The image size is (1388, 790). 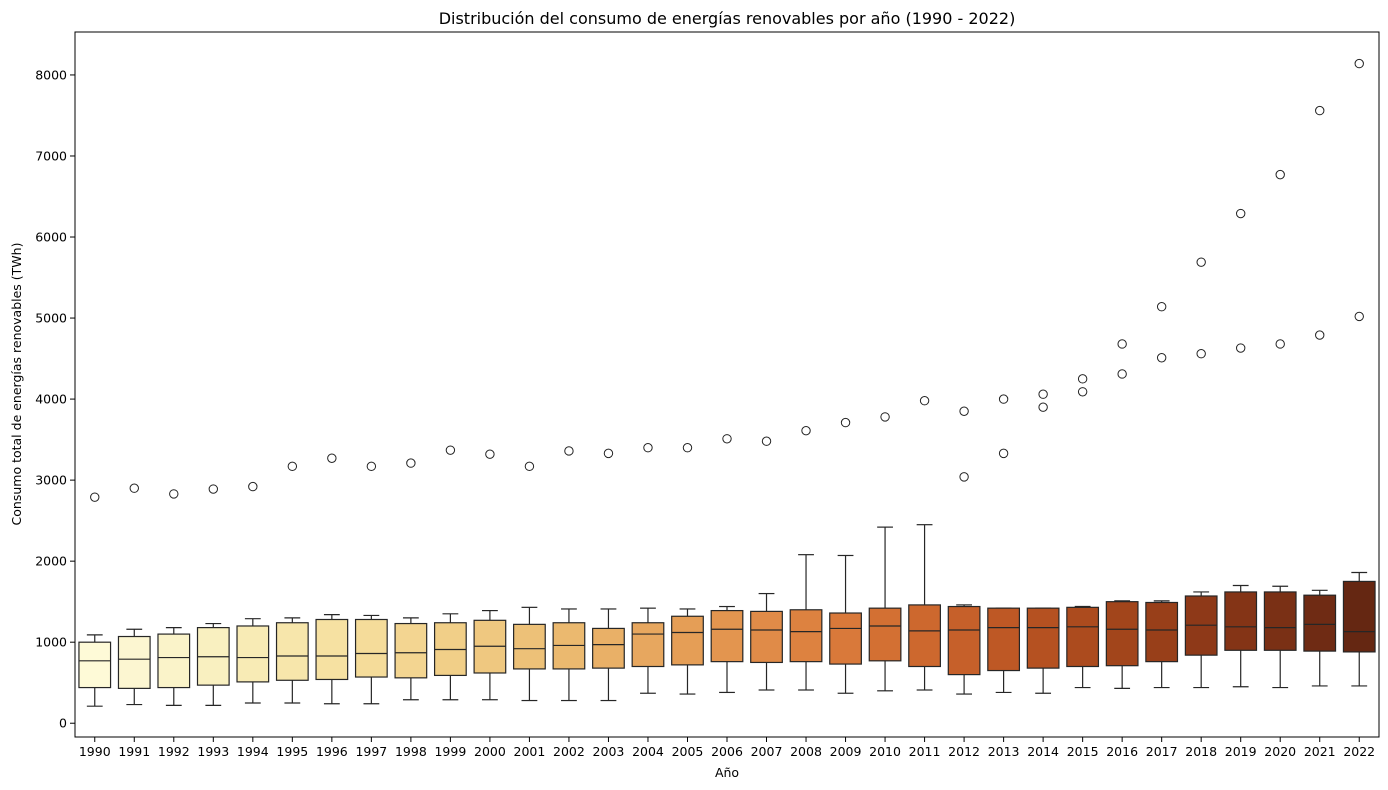 What do you see at coordinates (1083, 531) in the screenshot?
I see `box-2015` at bounding box center [1083, 531].